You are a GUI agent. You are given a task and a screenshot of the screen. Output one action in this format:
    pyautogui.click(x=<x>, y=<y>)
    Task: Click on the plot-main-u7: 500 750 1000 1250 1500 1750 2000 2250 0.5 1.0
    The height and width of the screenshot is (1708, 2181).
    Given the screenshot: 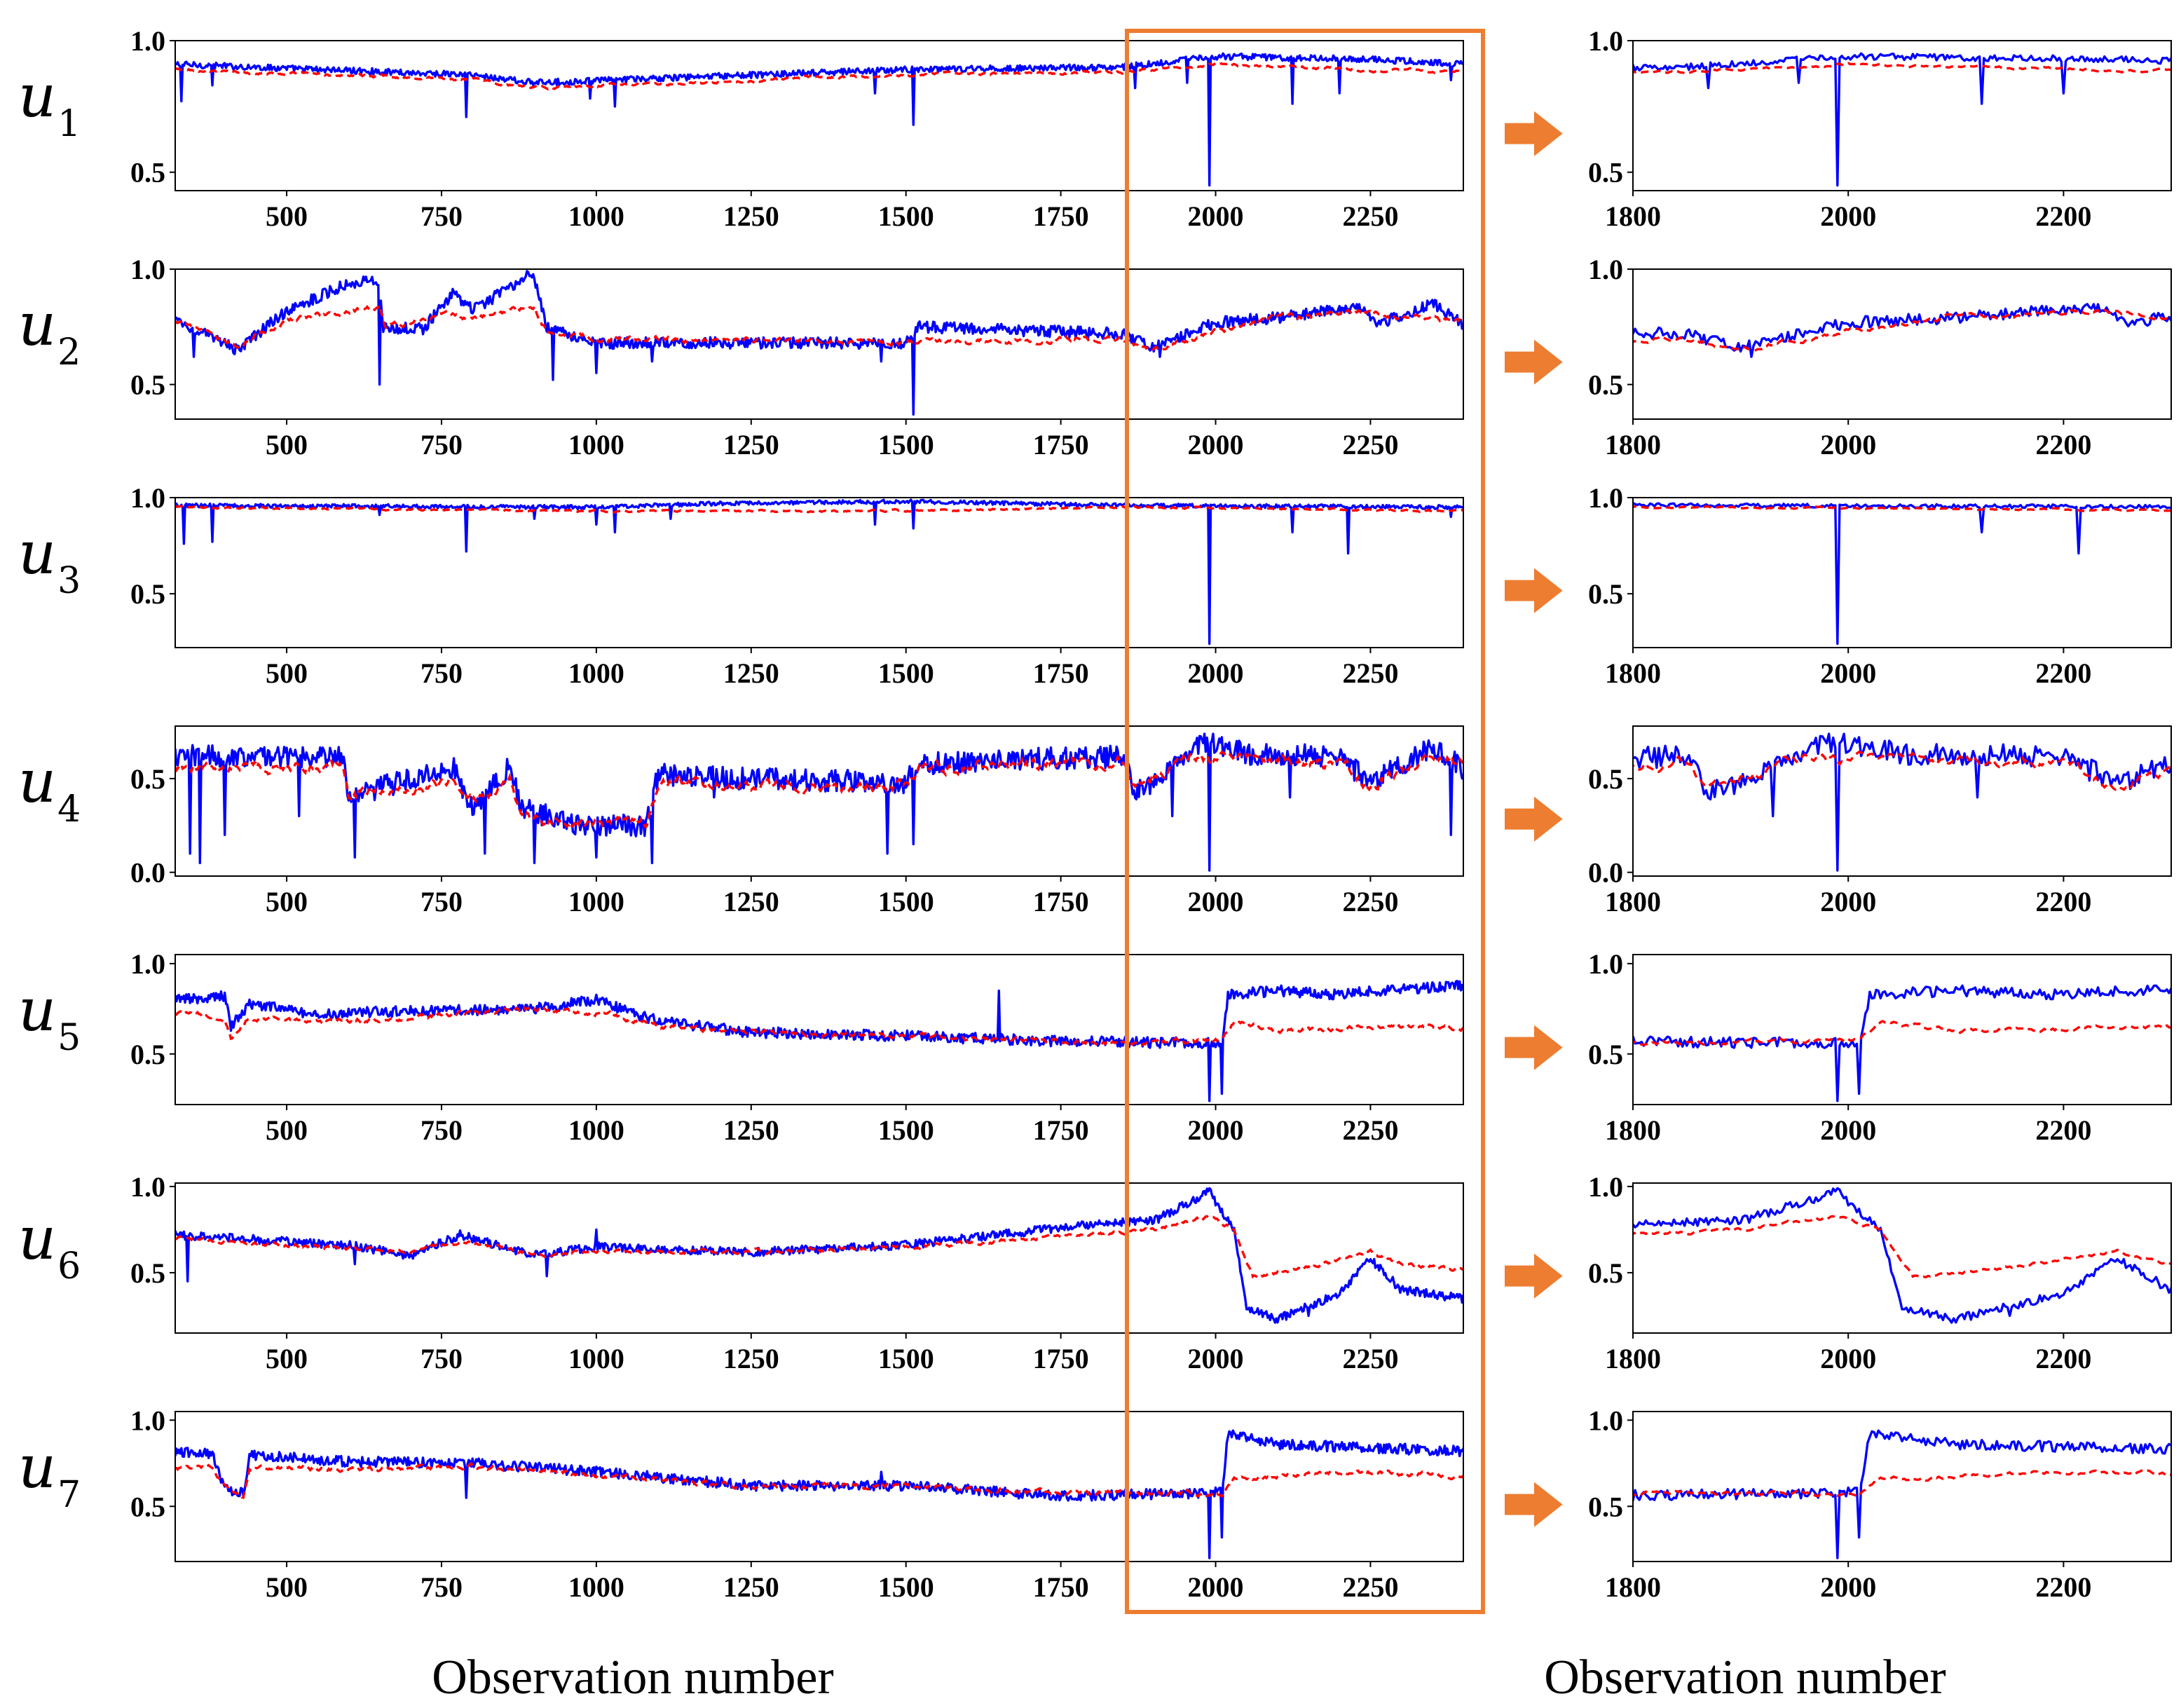 What is the action you would take?
    pyautogui.click(x=797, y=1504)
    